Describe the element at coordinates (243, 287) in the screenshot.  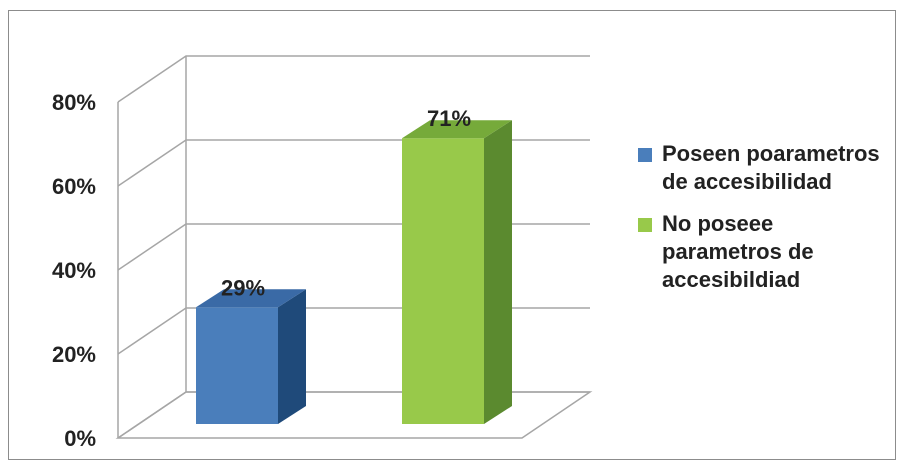
I see `data-label: 29%` at that location.